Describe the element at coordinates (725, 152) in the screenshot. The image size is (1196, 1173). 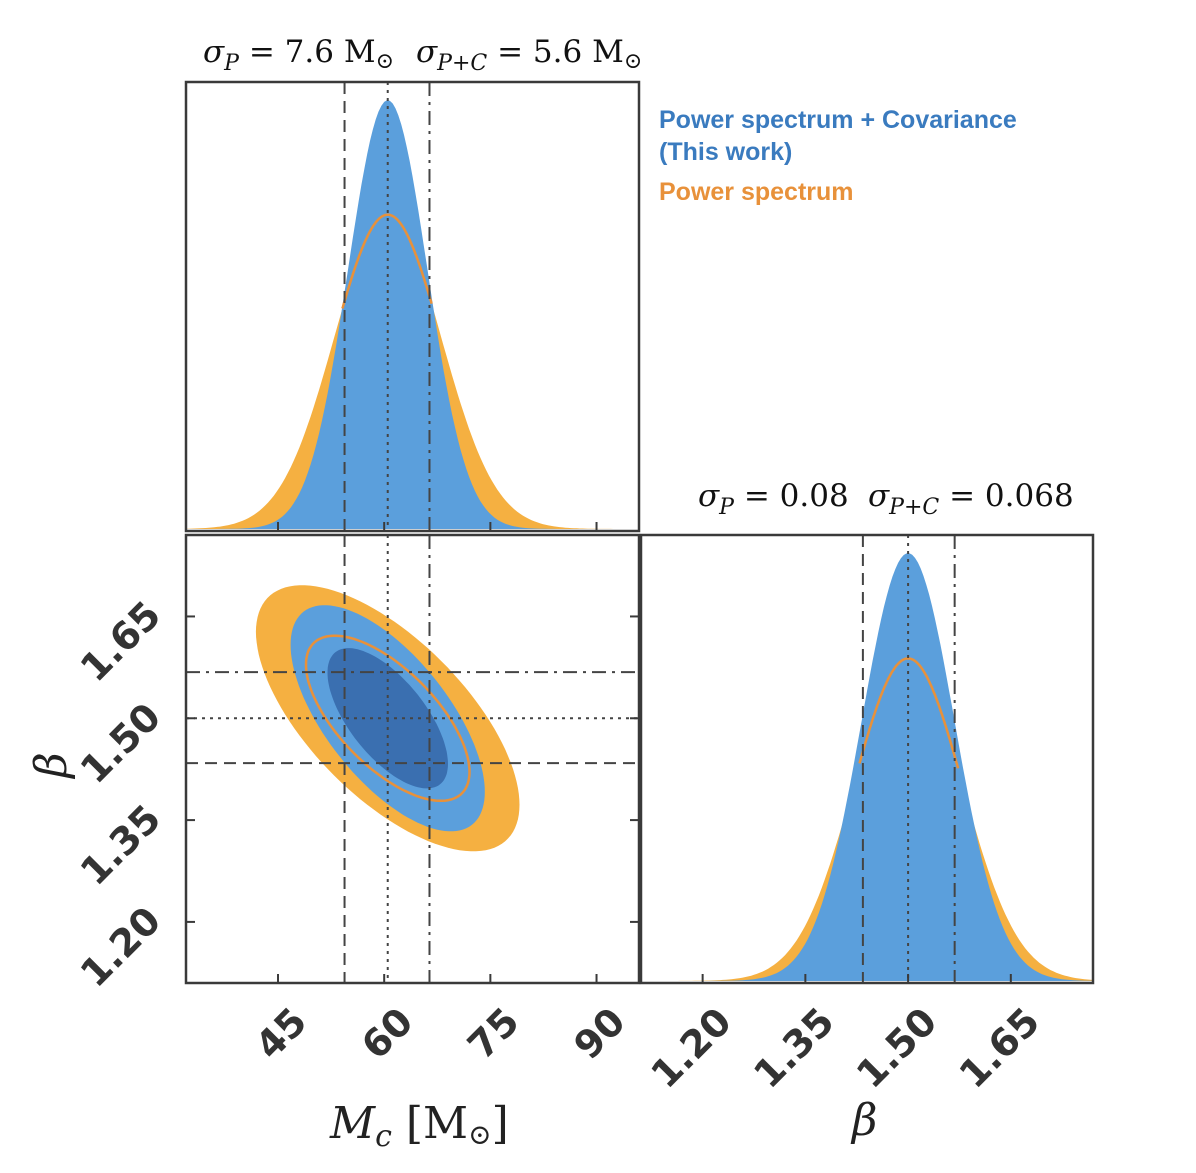
I see `legend-entry: (This work)` at that location.